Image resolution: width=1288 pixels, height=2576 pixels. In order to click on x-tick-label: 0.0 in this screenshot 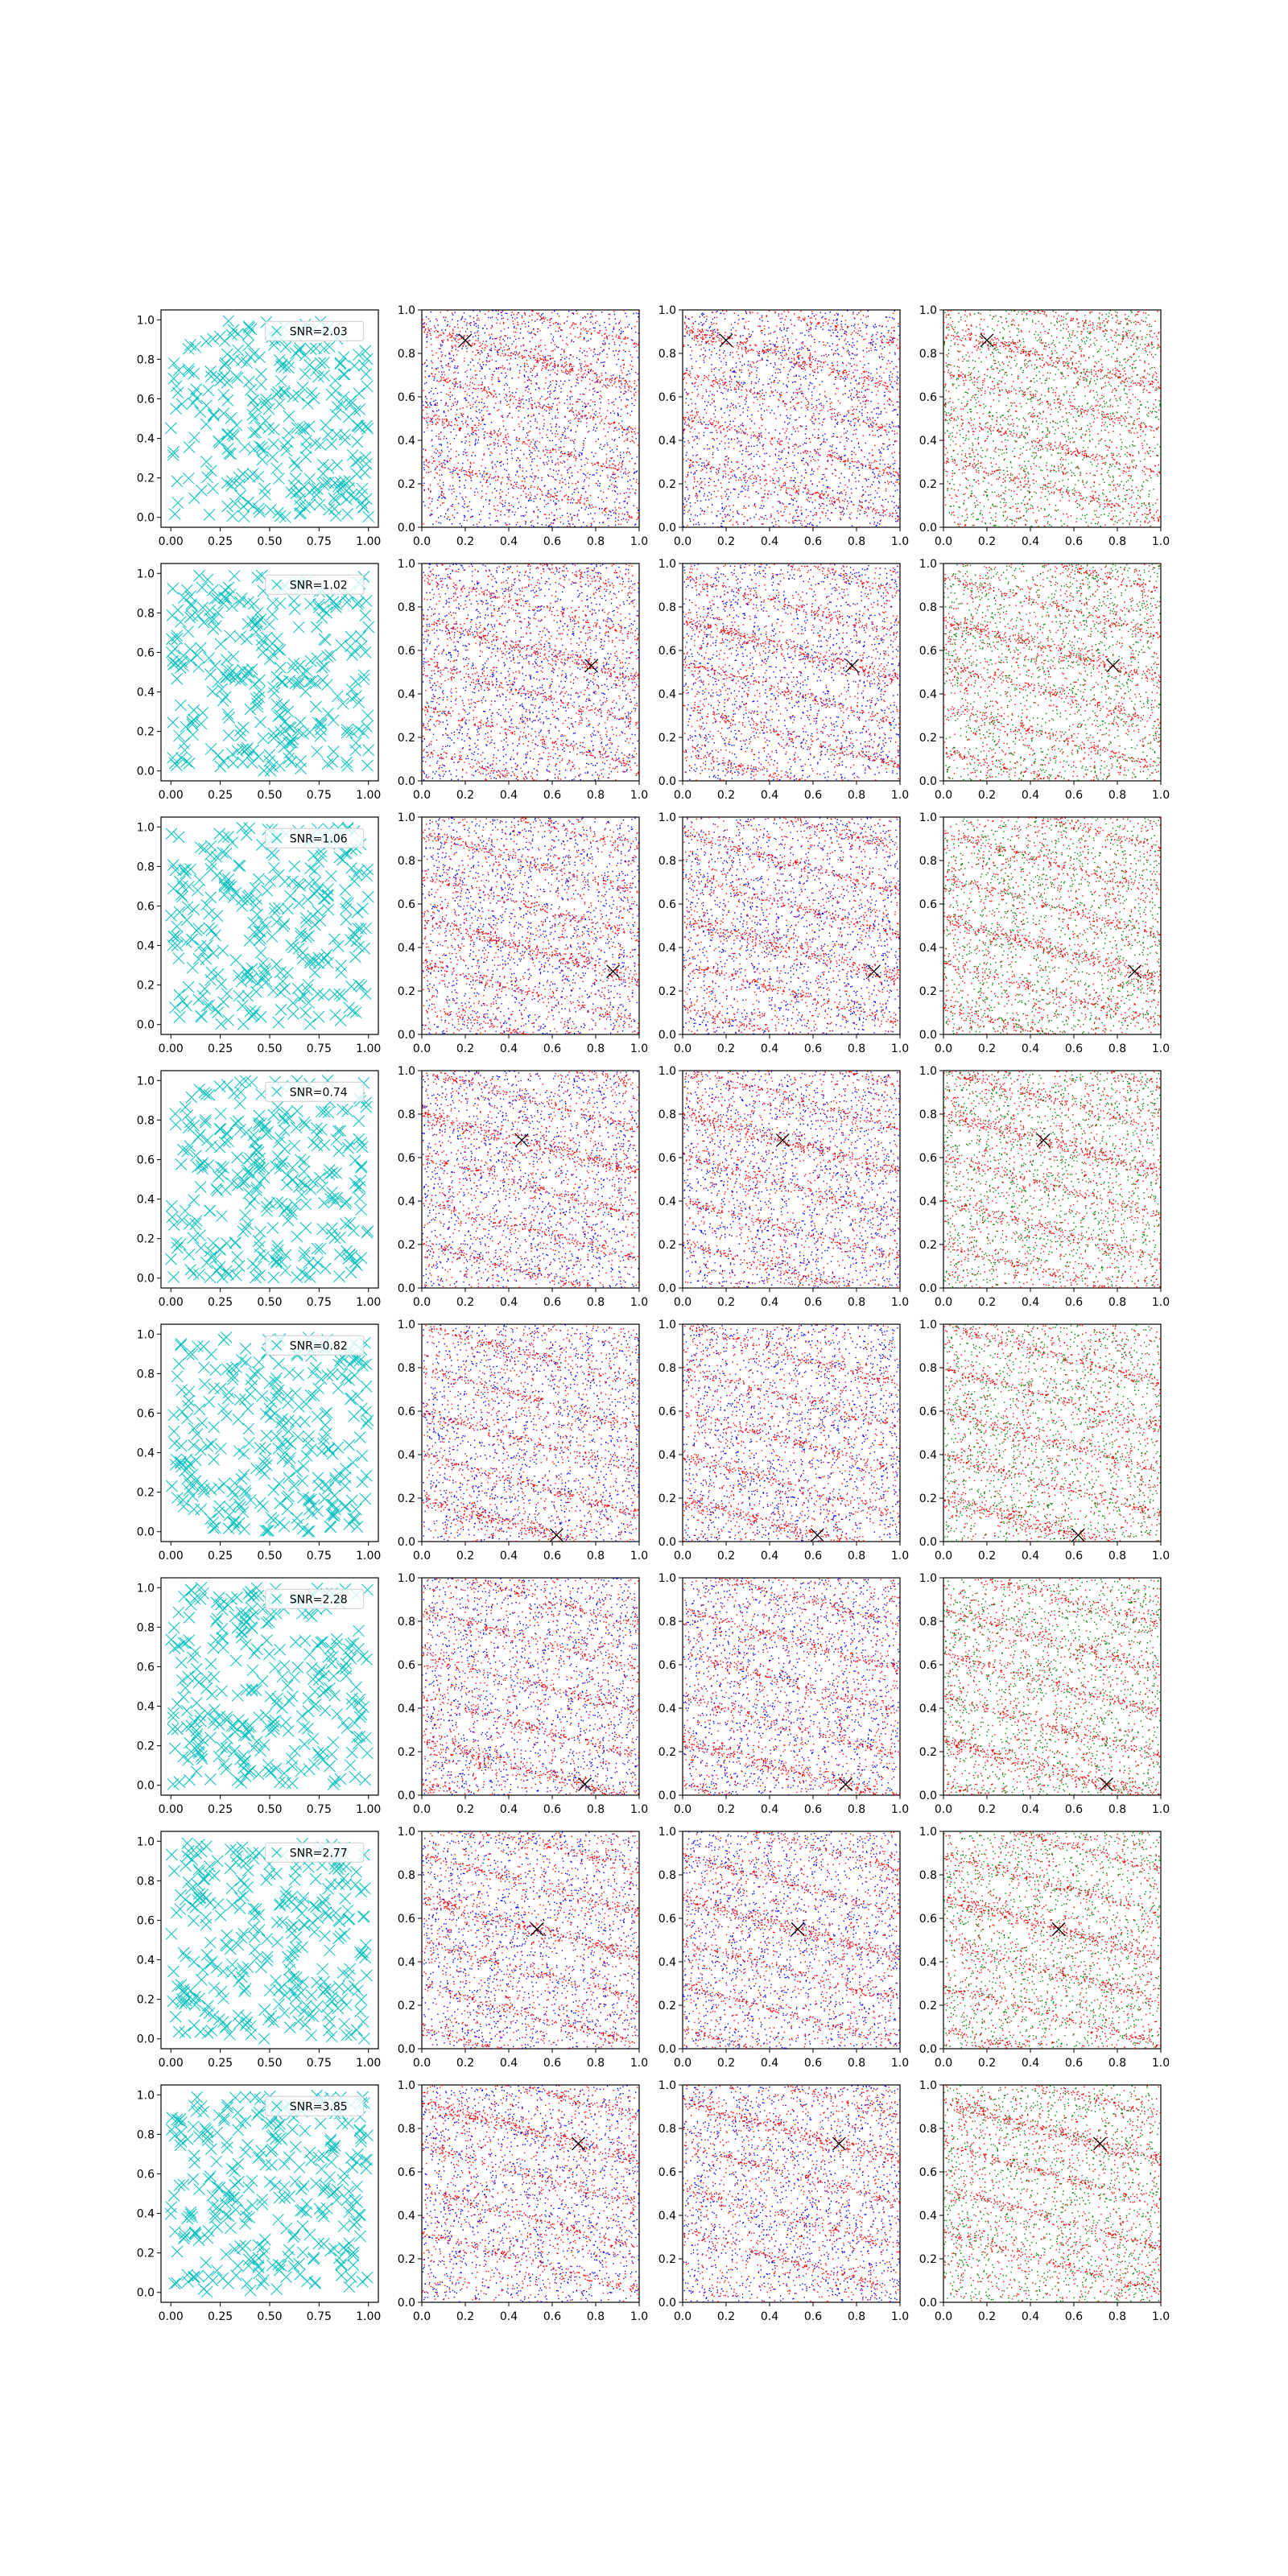, I will do `click(943, 795)`.